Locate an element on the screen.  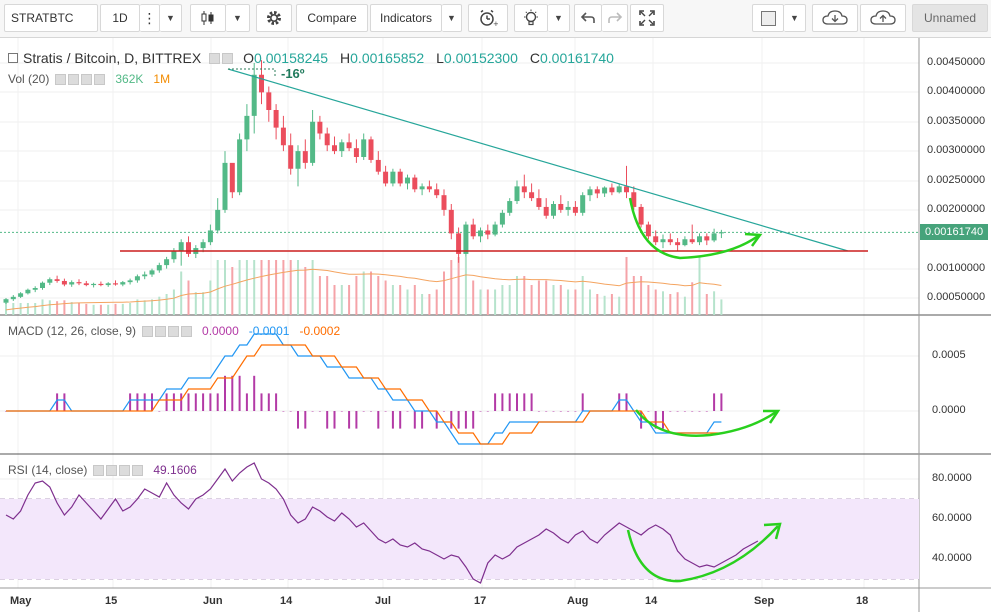
save-layout-button is located at coordinates (883, 18).